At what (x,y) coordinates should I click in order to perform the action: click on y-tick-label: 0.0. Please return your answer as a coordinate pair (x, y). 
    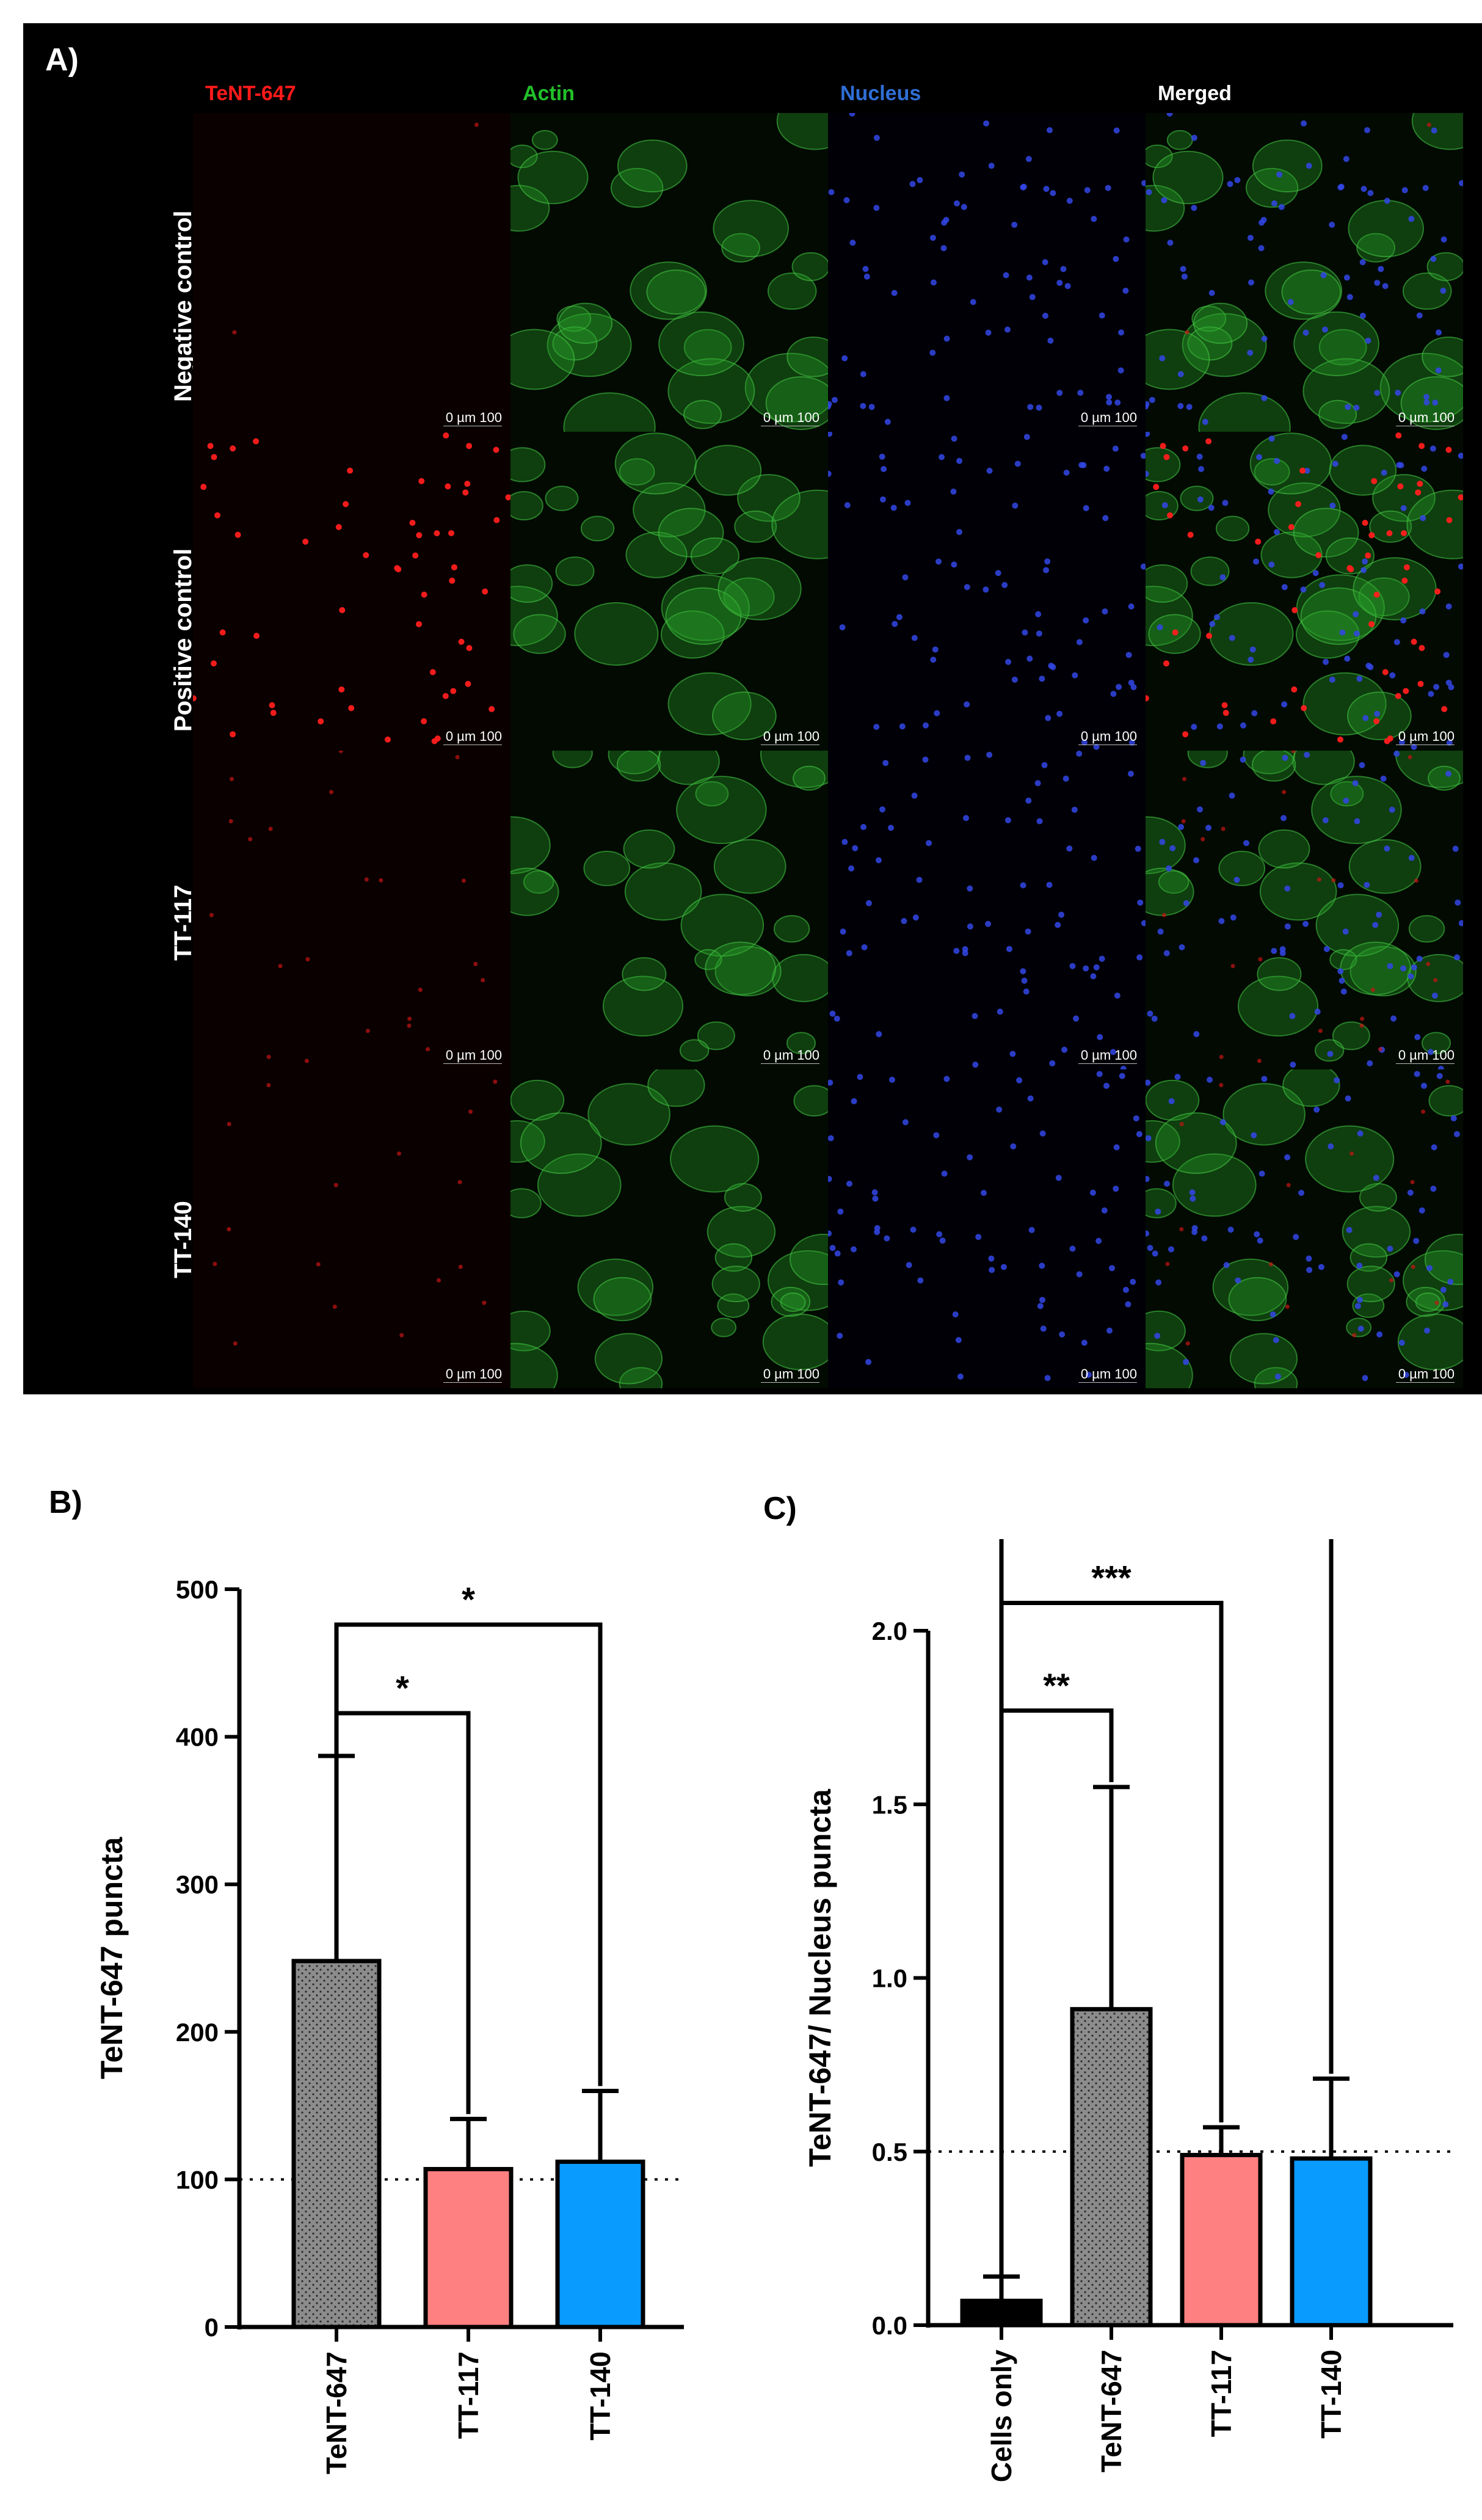
    Looking at the image, I should click on (889, 2325).